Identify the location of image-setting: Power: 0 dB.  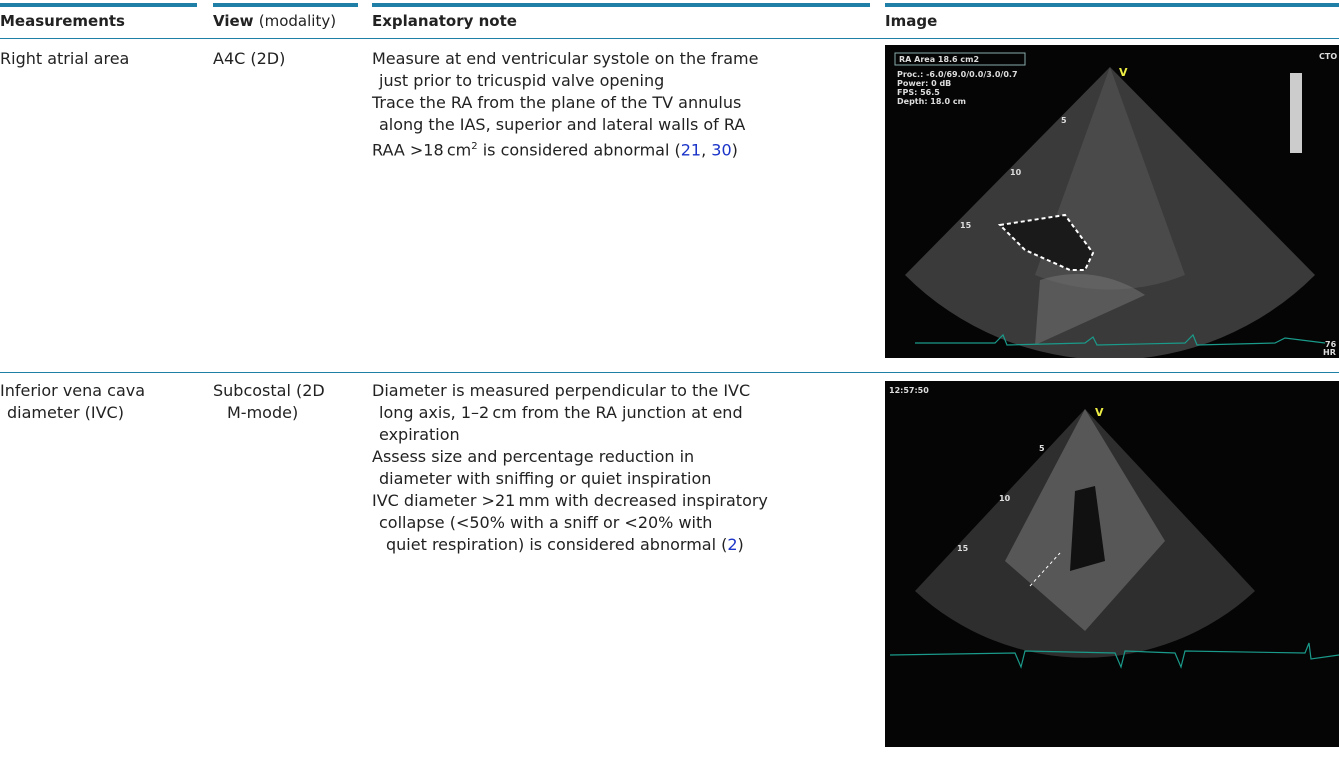
(924, 83).